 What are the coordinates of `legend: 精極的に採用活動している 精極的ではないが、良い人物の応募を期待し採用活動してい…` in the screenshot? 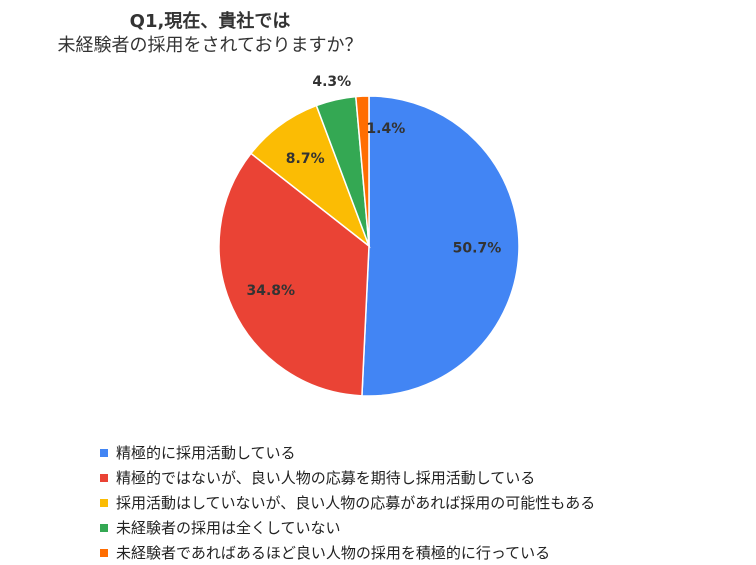 It's located at (347, 502).